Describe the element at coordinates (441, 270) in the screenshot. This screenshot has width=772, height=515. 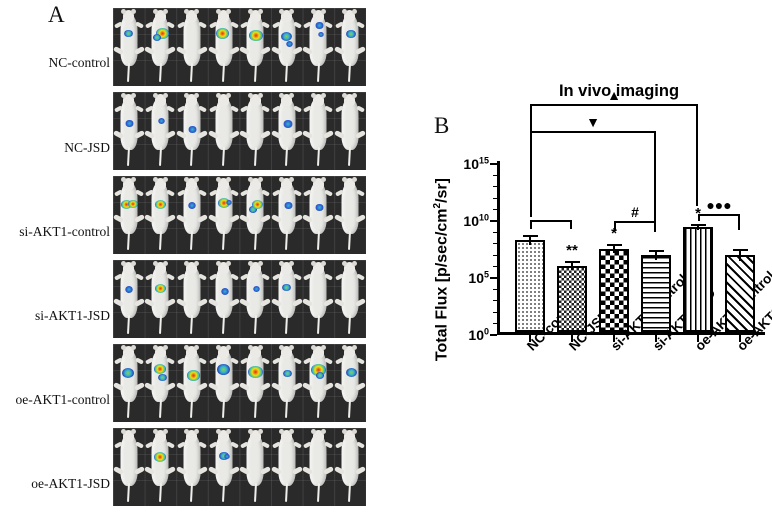
I see `y-axis-title: Total Flux [p/sec/cm2/sr]` at that location.